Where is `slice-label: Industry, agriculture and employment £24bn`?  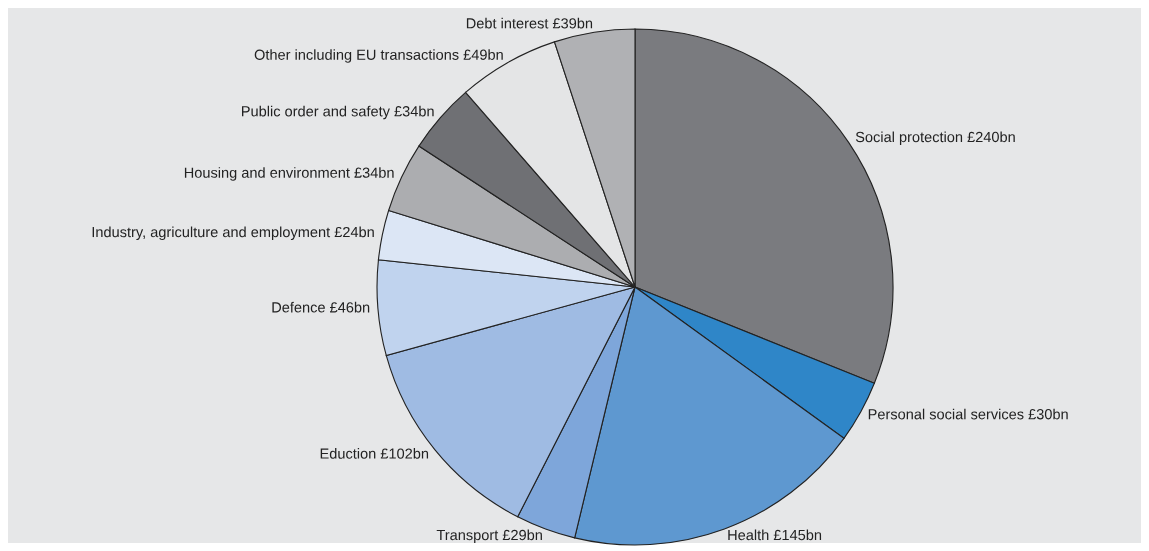 slice-label: Industry, agriculture and employment £24bn is located at coordinates (233, 233).